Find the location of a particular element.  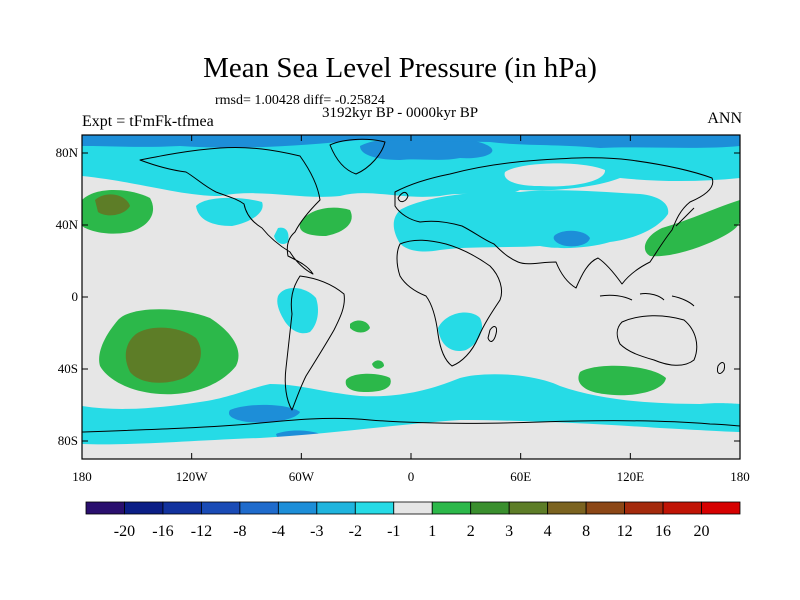

lon-tick-label: 0 is located at coordinates (411, 476).